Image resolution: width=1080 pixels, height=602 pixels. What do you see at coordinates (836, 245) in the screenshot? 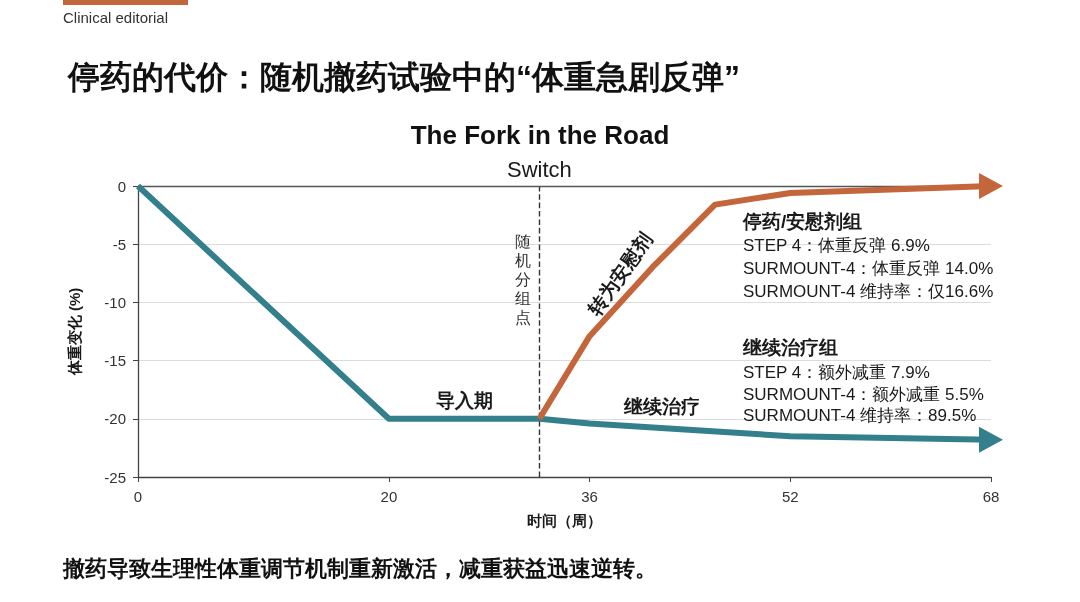
I see `annotation: STEP 4：体重反弹 6.9%` at bounding box center [836, 245].